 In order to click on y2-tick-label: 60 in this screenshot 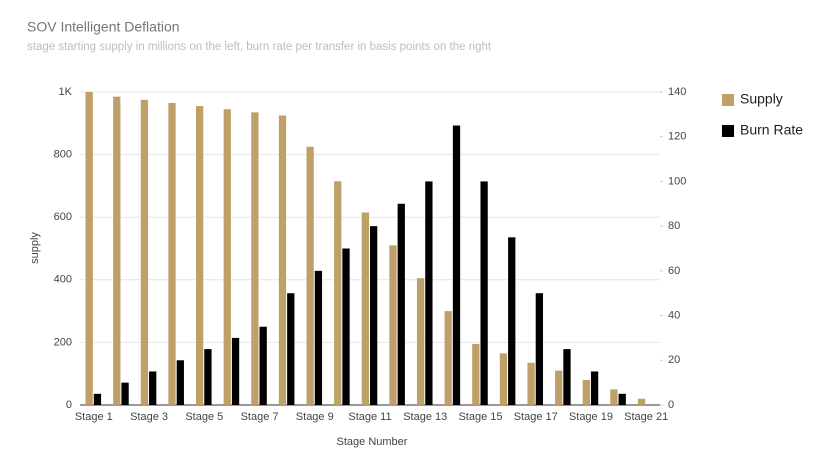, I will do `click(674, 271)`.